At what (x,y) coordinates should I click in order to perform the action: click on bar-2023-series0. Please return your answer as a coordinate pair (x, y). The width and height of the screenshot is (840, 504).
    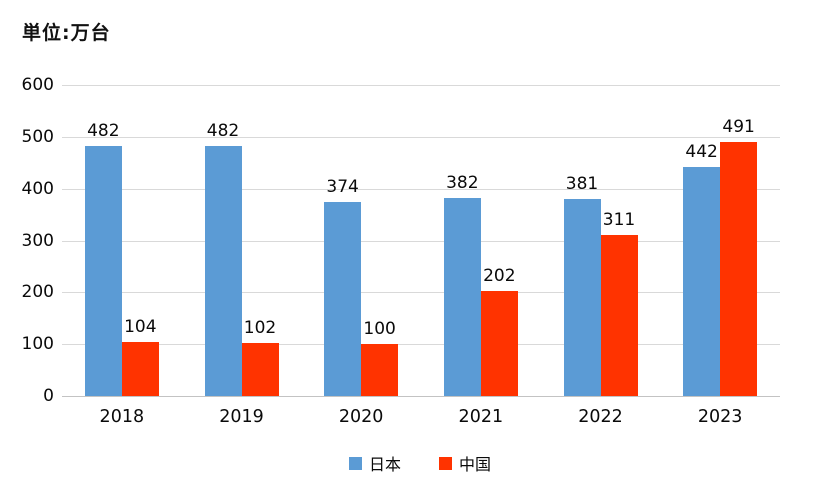
    Looking at the image, I should click on (702, 281).